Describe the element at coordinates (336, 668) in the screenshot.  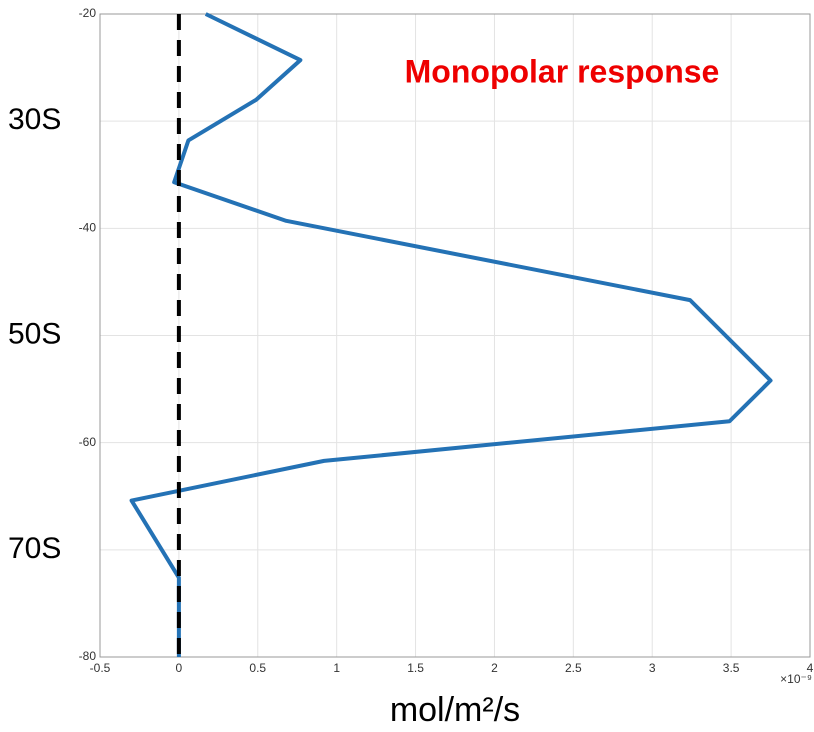
I see `x-tick-label: 1` at that location.